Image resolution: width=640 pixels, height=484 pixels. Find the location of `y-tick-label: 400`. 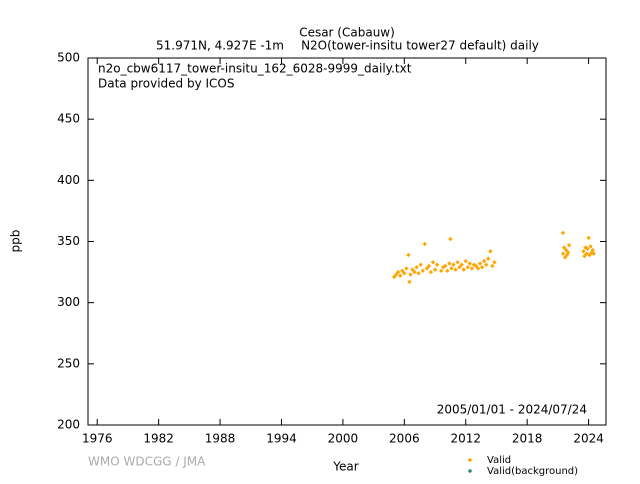

y-tick-label: 400 is located at coordinates (68, 180).